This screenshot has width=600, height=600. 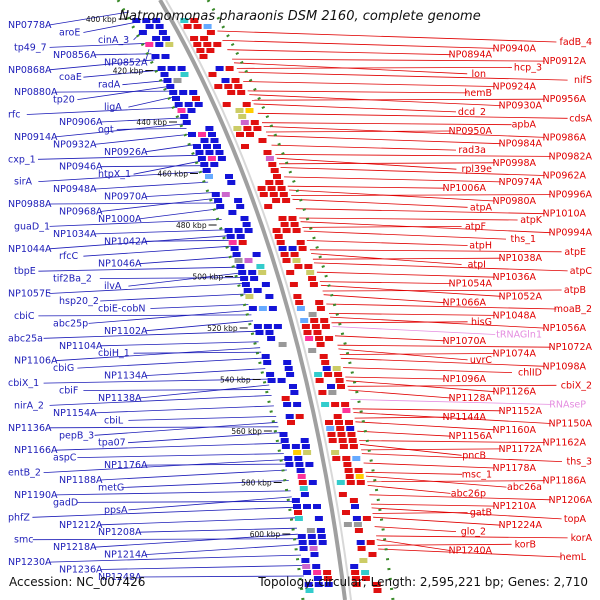 I want to click on gene-label: uvrC, so click(x=481, y=360).